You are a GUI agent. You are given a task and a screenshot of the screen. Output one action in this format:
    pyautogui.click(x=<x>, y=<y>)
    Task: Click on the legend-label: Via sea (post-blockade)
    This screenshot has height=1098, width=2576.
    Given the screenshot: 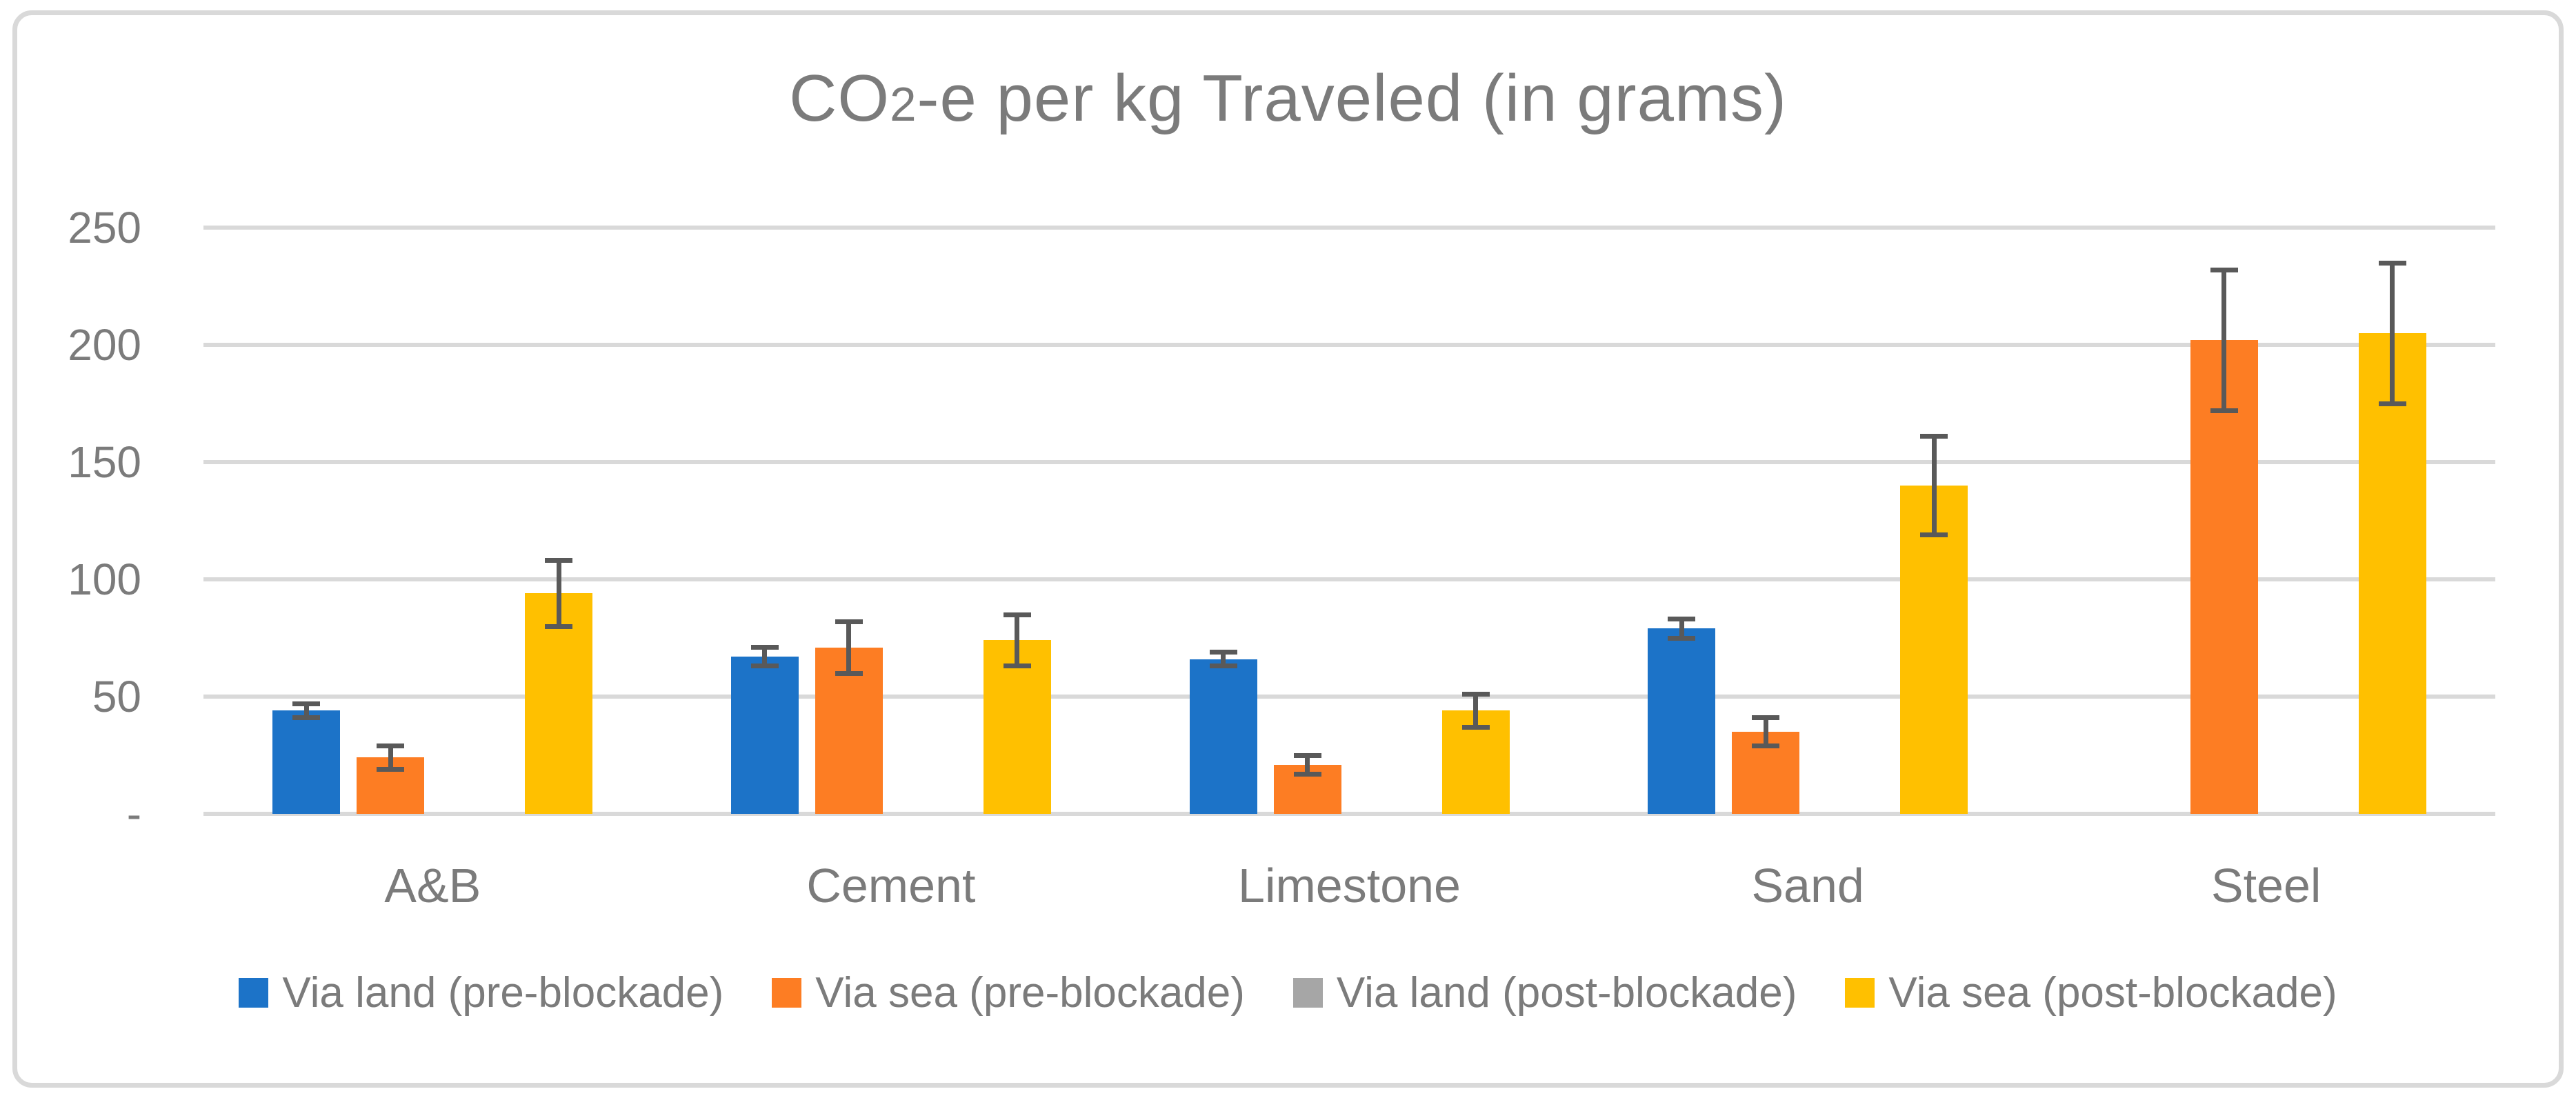 What is the action you would take?
    pyautogui.click(x=2112, y=993)
    